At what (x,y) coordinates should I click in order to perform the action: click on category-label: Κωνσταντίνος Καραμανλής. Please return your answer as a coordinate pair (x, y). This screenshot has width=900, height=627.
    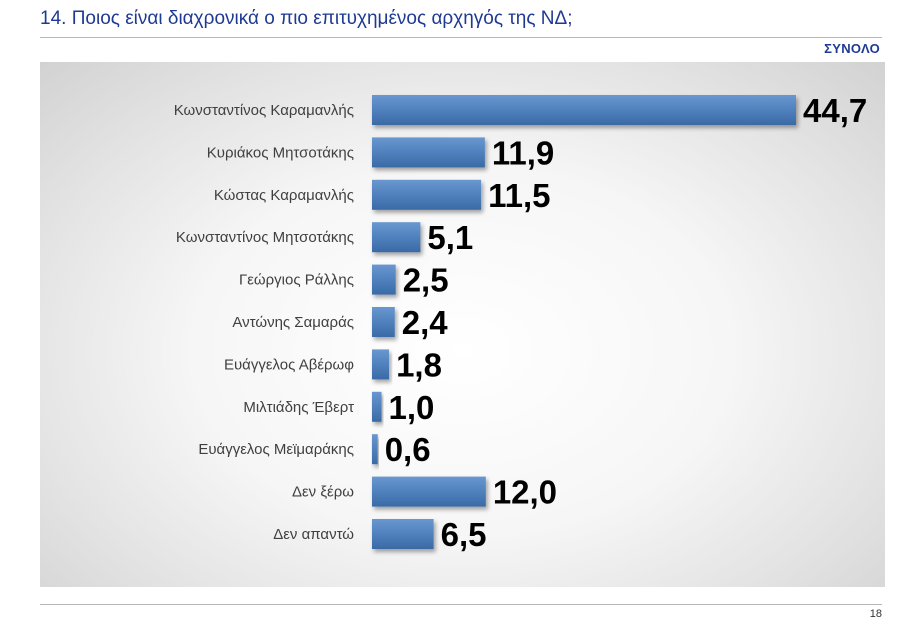
    Looking at the image, I should click on (264, 110).